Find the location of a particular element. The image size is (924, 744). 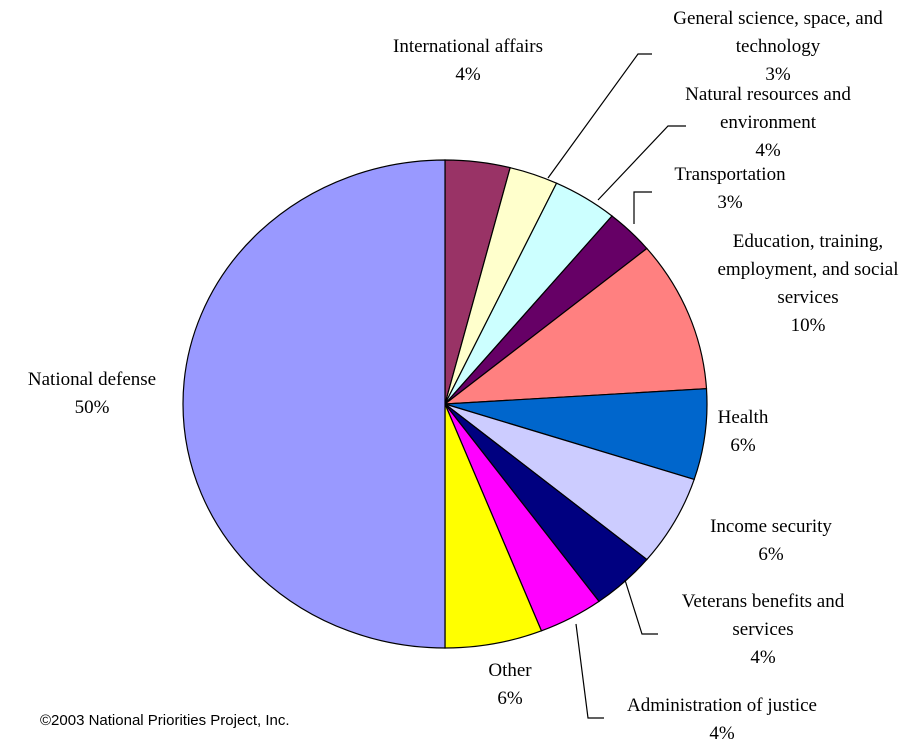

slice-label-national-defense: National defense 50% is located at coordinates (92, 393).